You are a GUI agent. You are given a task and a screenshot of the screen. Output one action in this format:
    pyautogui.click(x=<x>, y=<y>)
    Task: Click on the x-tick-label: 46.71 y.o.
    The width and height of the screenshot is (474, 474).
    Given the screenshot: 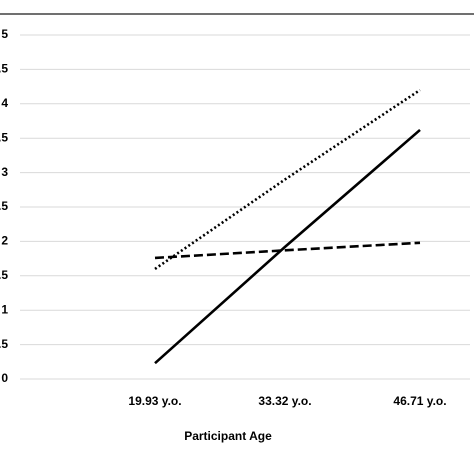 What is the action you would take?
    pyautogui.click(x=419, y=401)
    